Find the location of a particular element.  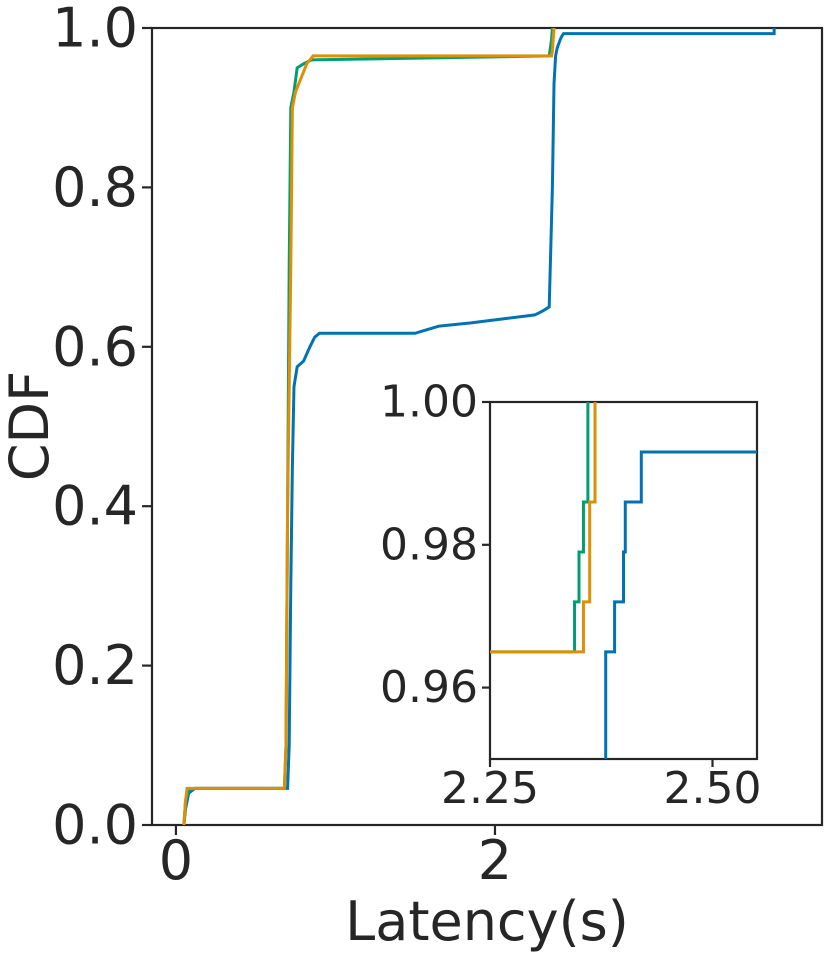

inset-x-tick-label-1: 2.50 is located at coordinates (713, 788).